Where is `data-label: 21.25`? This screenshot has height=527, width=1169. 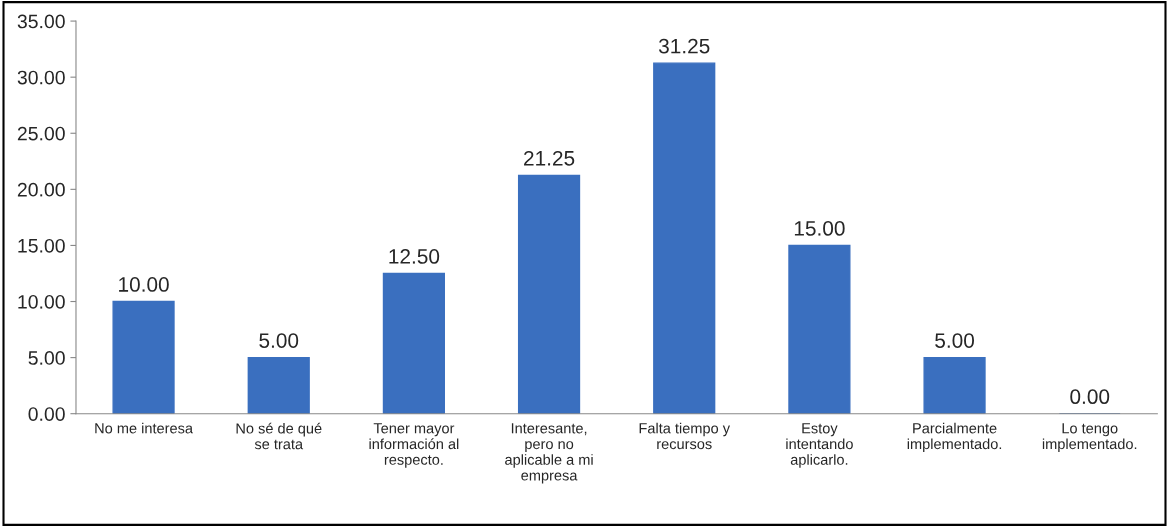
data-label: 21.25 is located at coordinates (549, 158).